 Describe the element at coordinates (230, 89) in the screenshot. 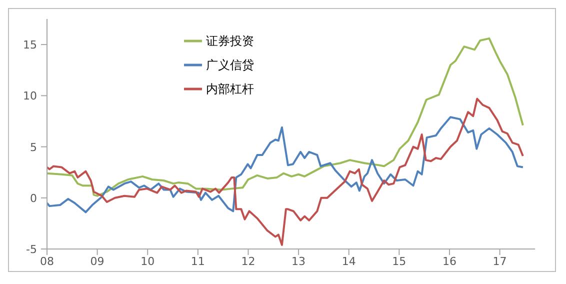

I see `legend-label: 内部杠杆` at that location.